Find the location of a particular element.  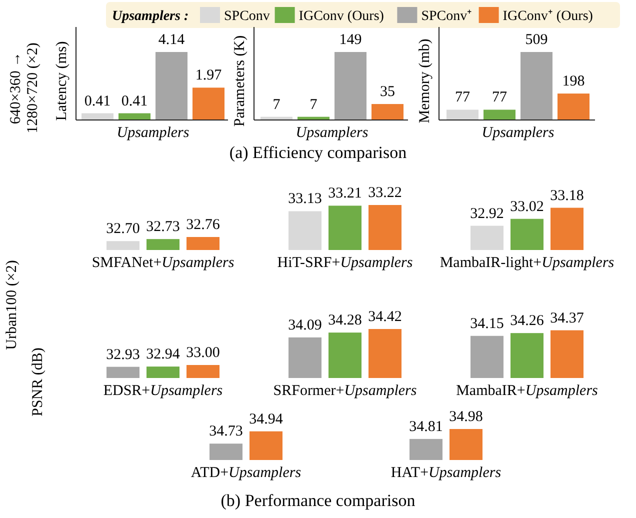

legend-label: SPConv⁺ is located at coordinates (446, 16).